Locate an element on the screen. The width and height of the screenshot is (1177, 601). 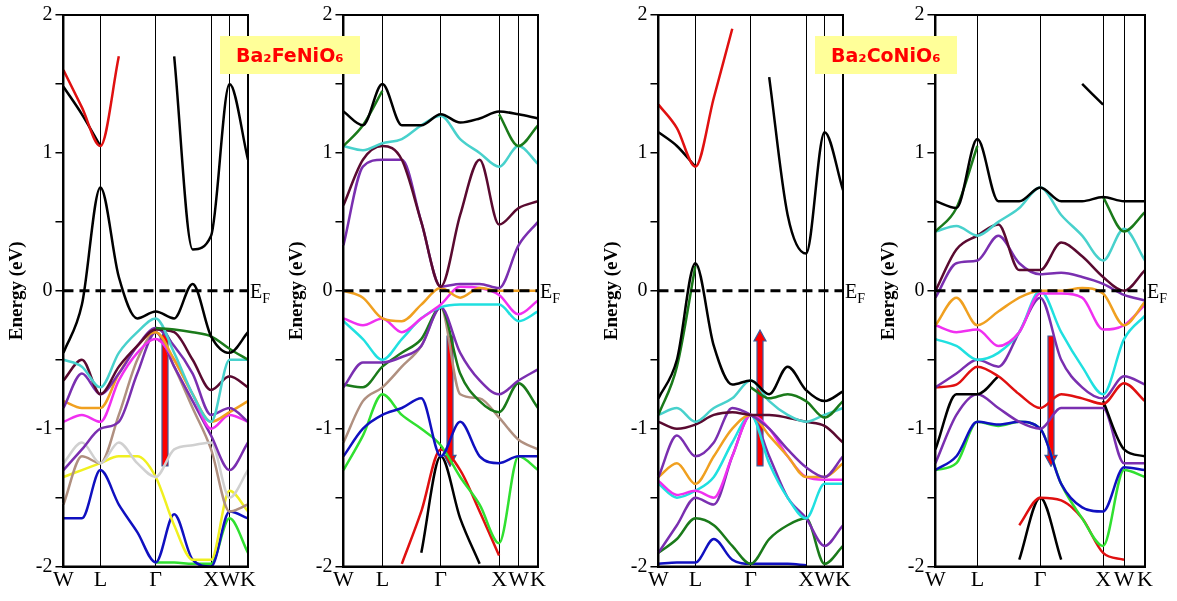
annotation: Ba₂CoNiO₆ is located at coordinates (886, 55).